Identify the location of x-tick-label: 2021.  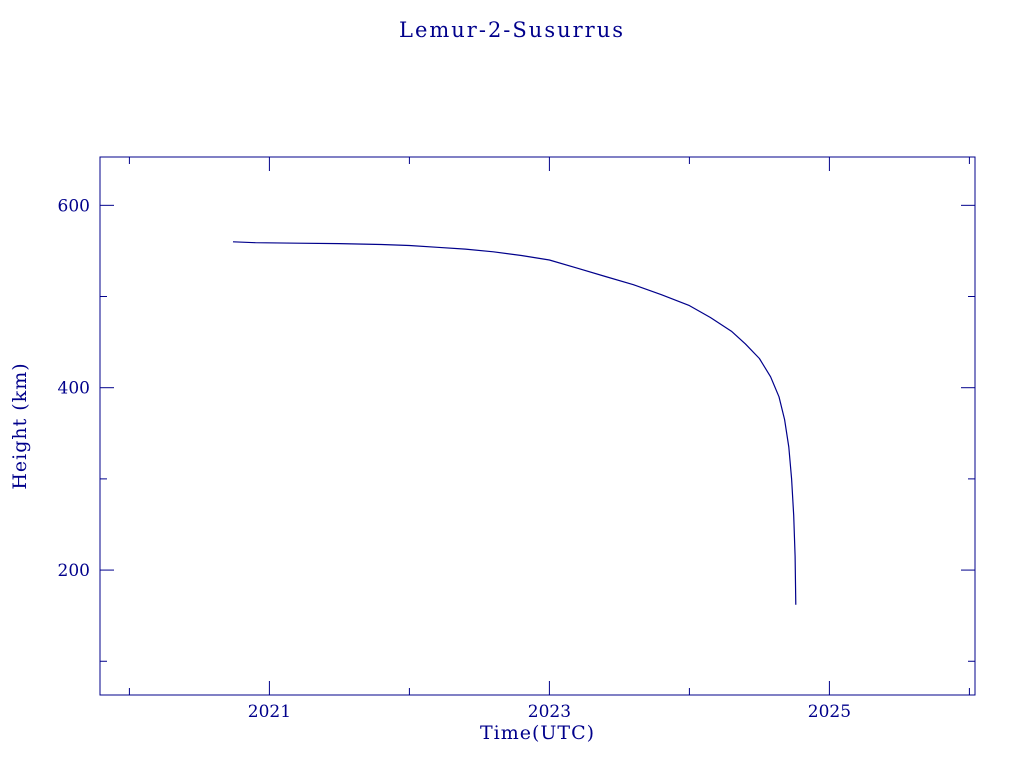
(269, 712).